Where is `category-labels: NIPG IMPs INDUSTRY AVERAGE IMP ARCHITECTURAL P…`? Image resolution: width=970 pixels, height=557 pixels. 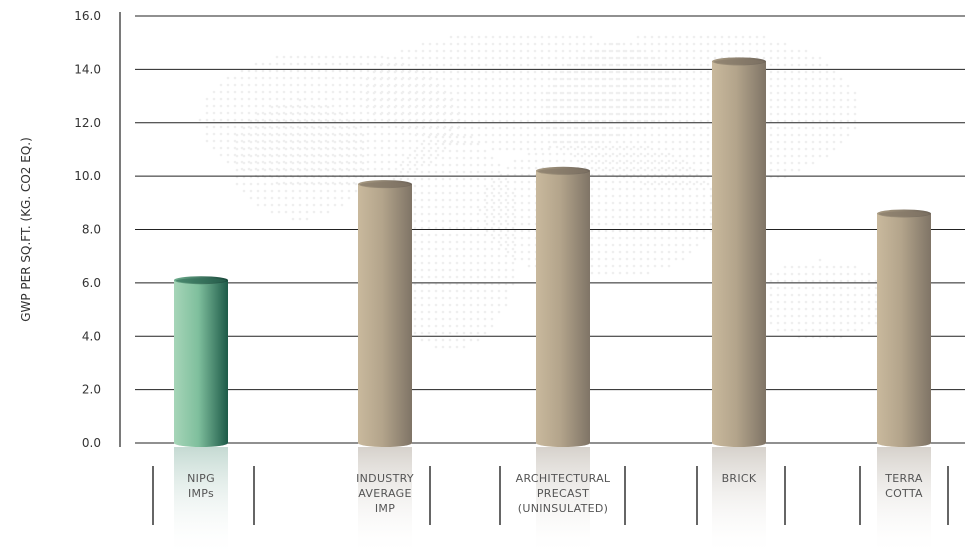 category-labels: NIPG IMPs INDUSTRY AVERAGE IMP ARCHITECTURAL P… is located at coordinates (550, 495).